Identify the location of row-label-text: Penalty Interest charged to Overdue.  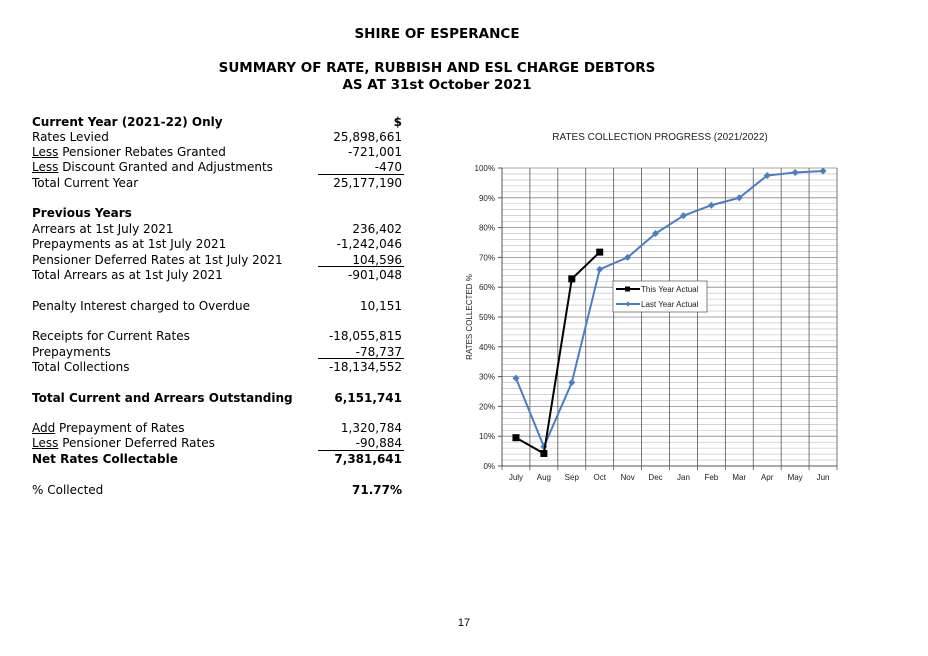
(141, 306).